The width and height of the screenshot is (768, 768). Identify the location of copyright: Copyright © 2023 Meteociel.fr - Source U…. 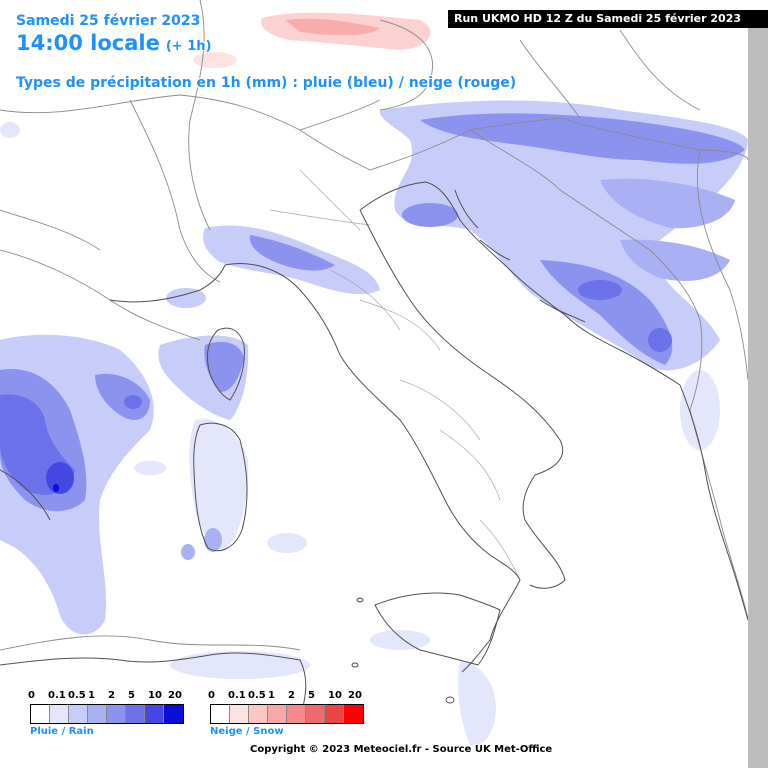
(401, 749).